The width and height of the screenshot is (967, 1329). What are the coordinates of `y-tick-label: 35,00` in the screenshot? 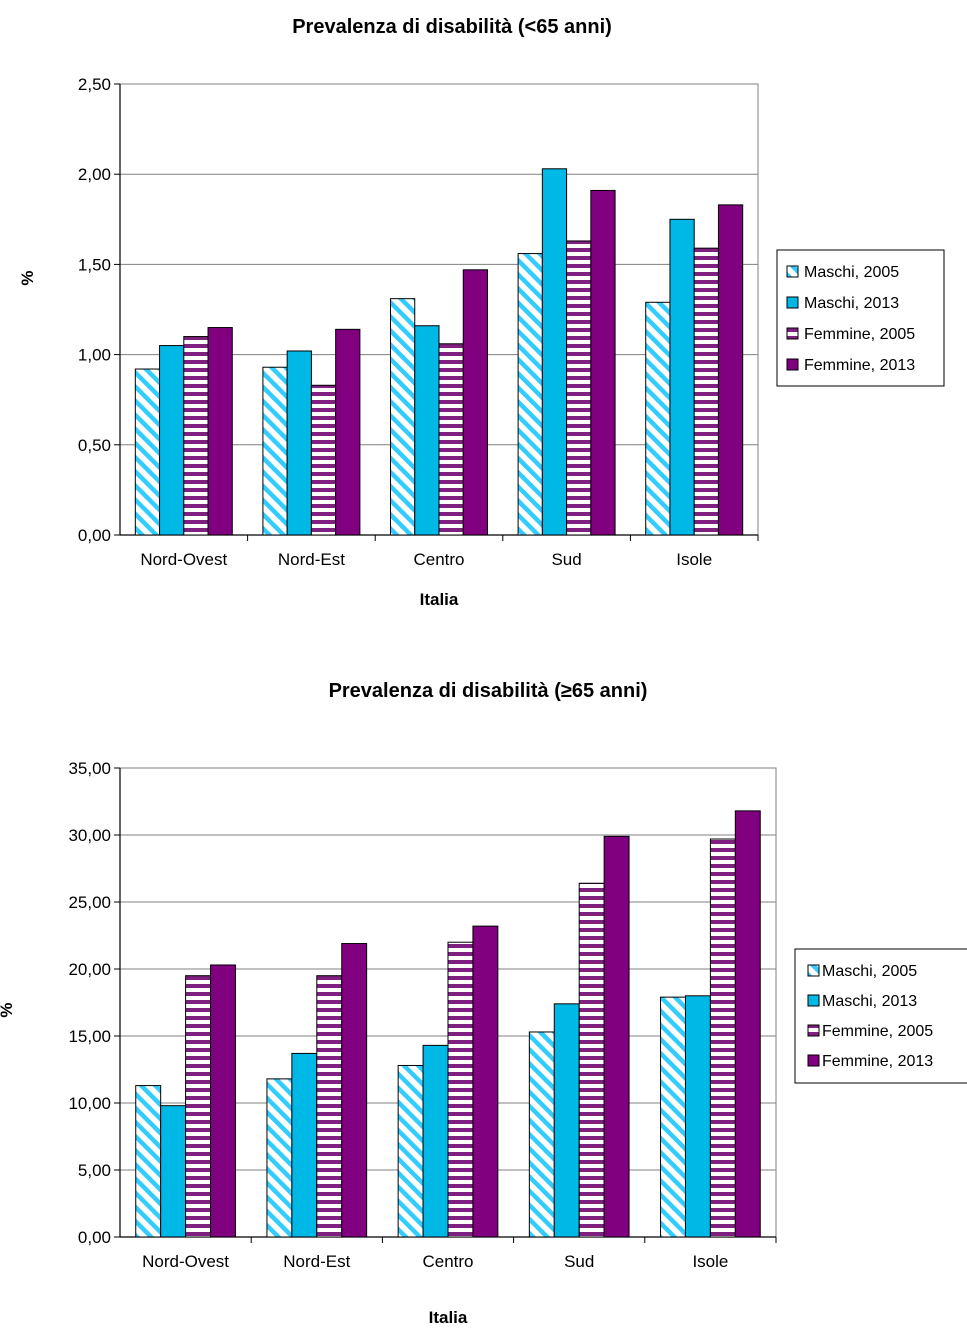 It's located at (89, 768).